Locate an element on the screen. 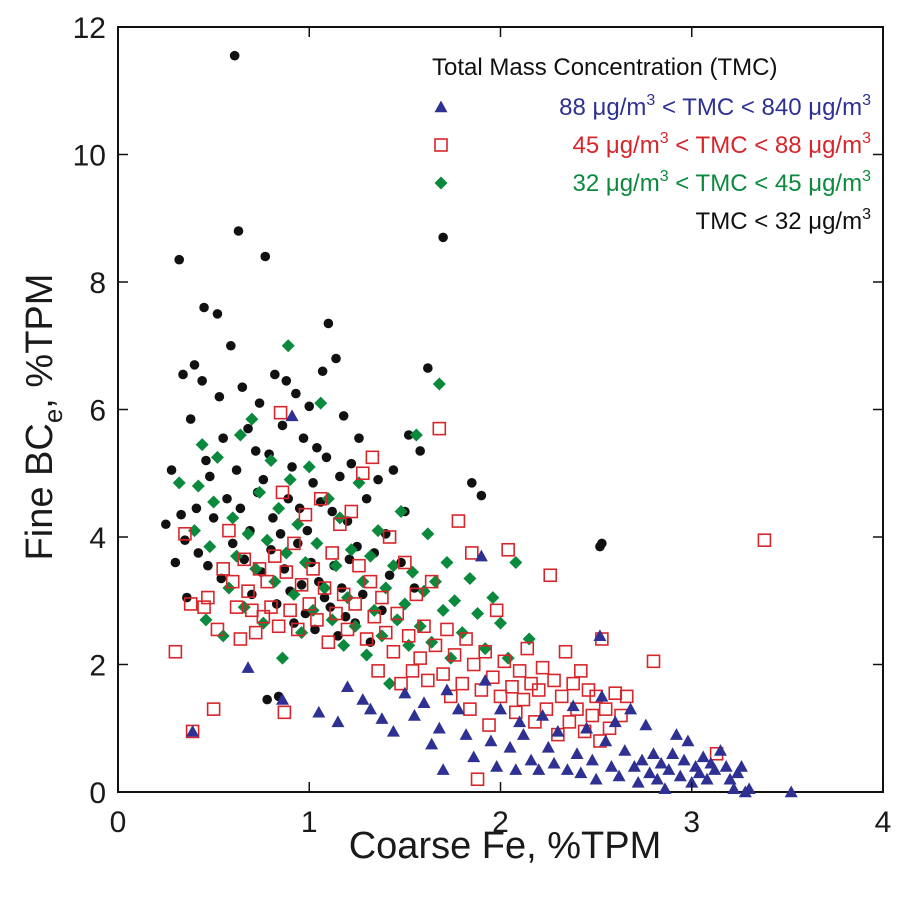  legend-marker-diamond is located at coordinates (441, 183).